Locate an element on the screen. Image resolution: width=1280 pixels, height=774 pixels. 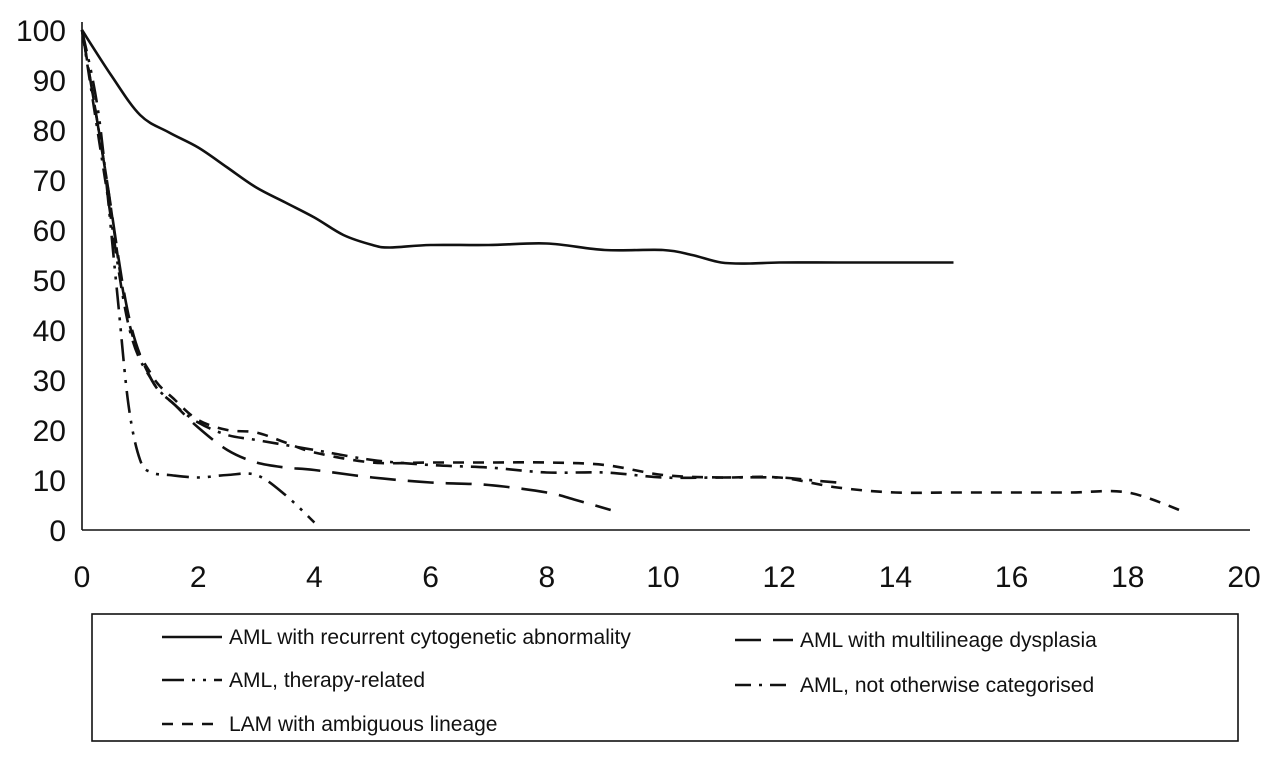
x-tick-label: 18 is located at coordinates (1127, 577).